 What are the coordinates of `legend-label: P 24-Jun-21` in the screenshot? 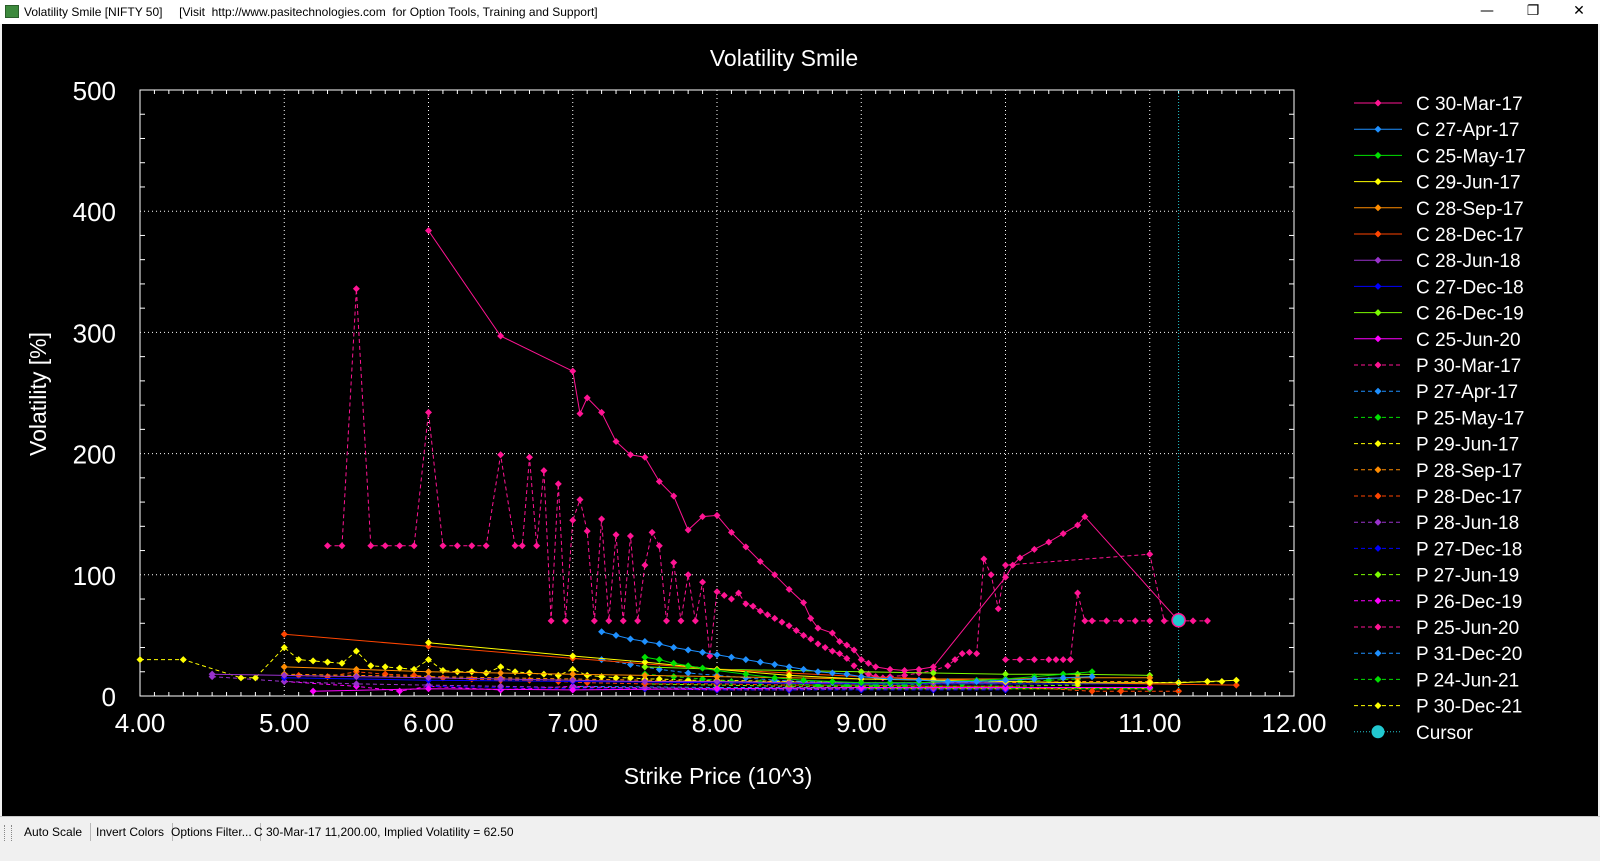 It's located at (1467, 680).